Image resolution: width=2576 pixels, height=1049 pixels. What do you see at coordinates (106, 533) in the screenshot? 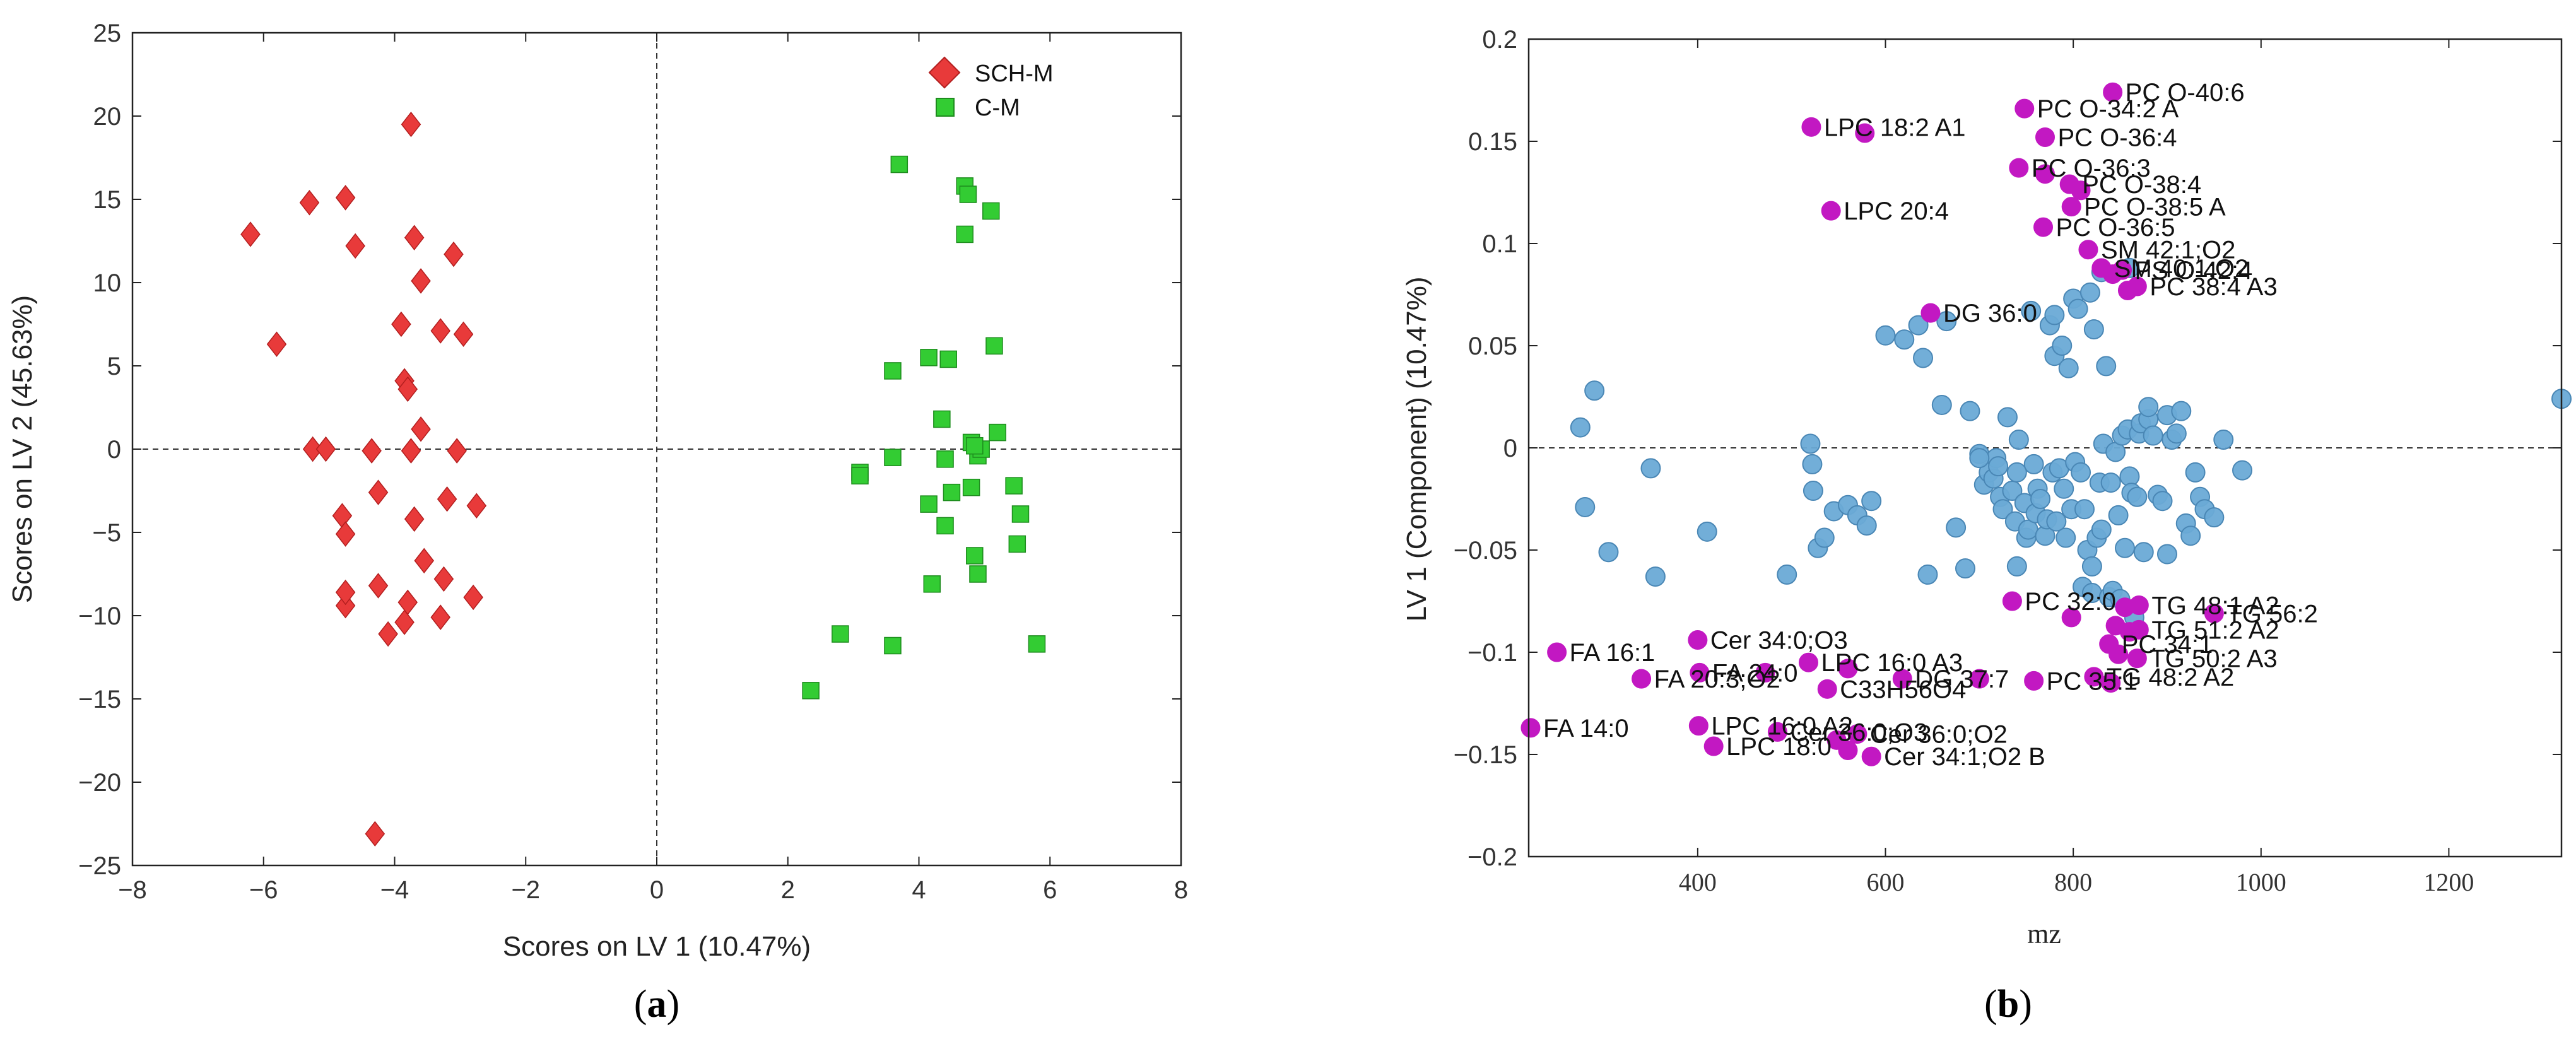
I see `chart-a-y-tick-label: −5` at bounding box center [106, 533].